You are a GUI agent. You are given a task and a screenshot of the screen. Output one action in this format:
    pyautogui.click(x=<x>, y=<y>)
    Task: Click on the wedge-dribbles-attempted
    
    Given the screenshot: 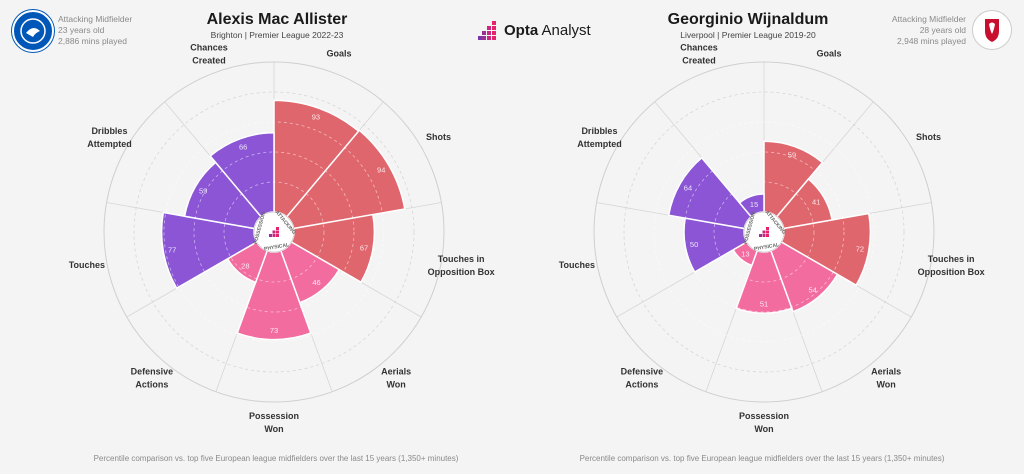 What is the action you would take?
    pyautogui.click(x=710, y=193)
    